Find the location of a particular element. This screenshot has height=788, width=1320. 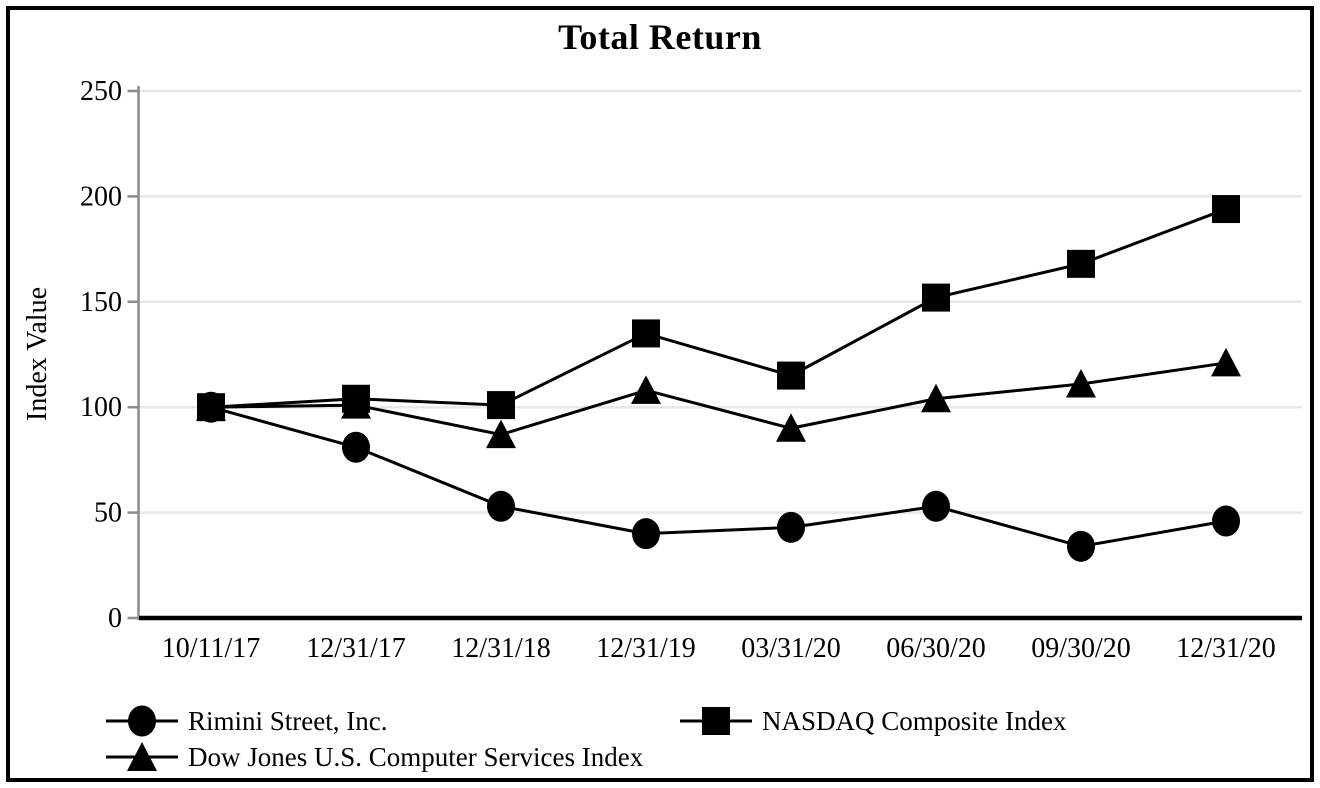

y-tick-label-50: 50 is located at coordinates (108, 513).